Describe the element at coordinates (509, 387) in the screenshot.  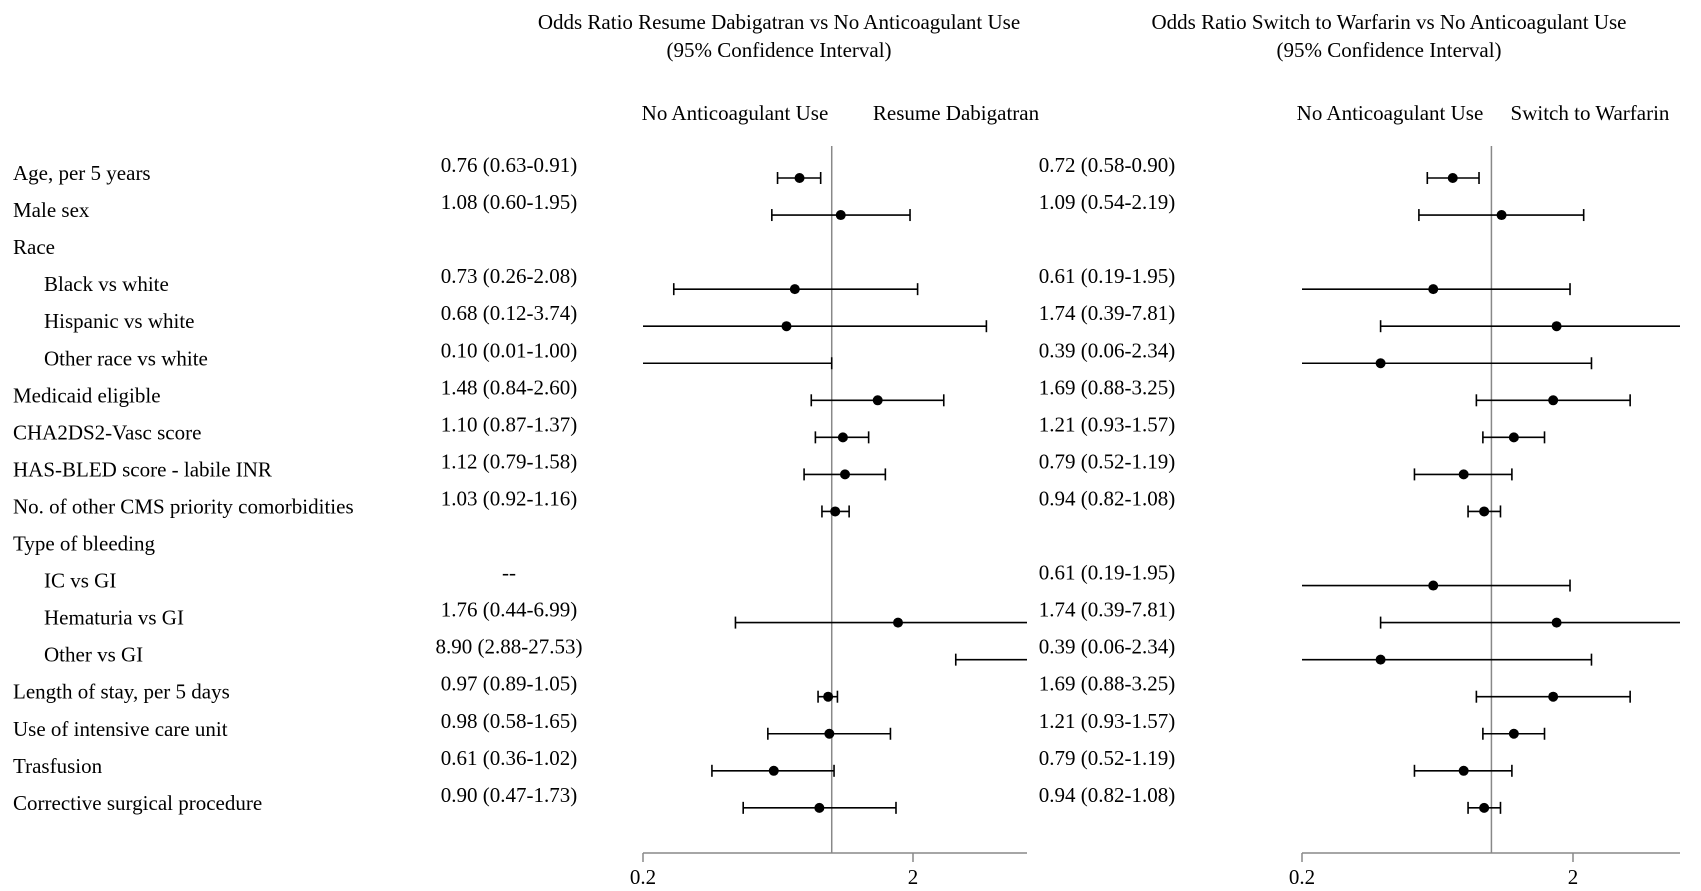
I see `or-ci-value: 1.48 (0.84-2.60)` at that location.